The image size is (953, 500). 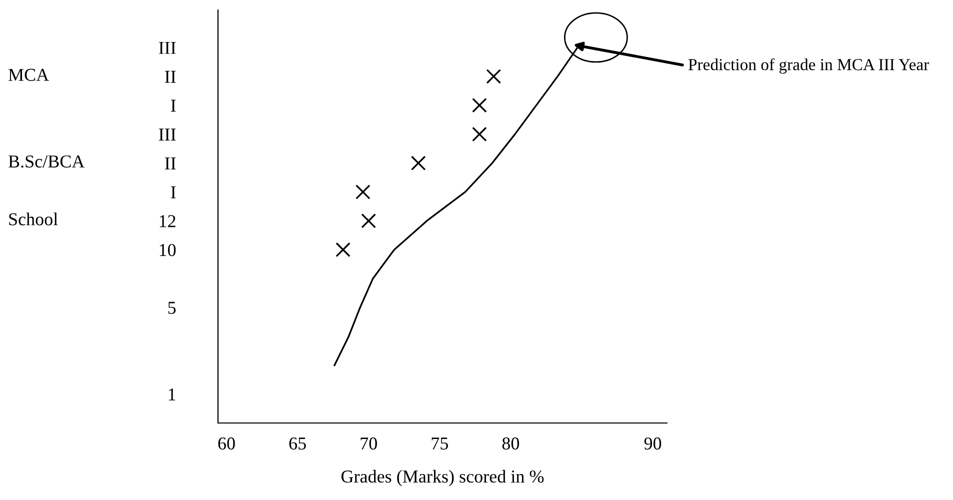 I want to click on y-tick-label: 1, so click(x=172, y=394).